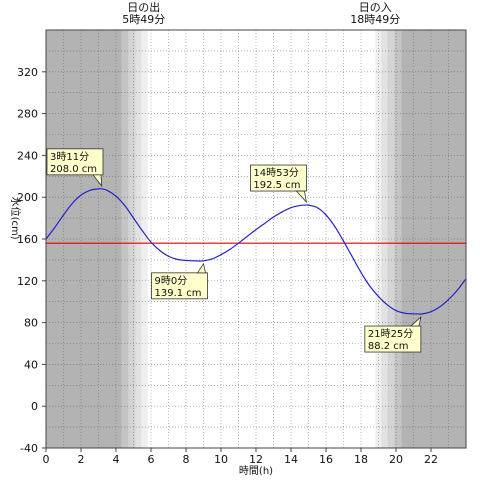  Describe the element at coordinates (240, 457) in the screenshot. I see `x-ticks: 0 2 4 6 8 10 12 14 16 18 20 22` at that location.